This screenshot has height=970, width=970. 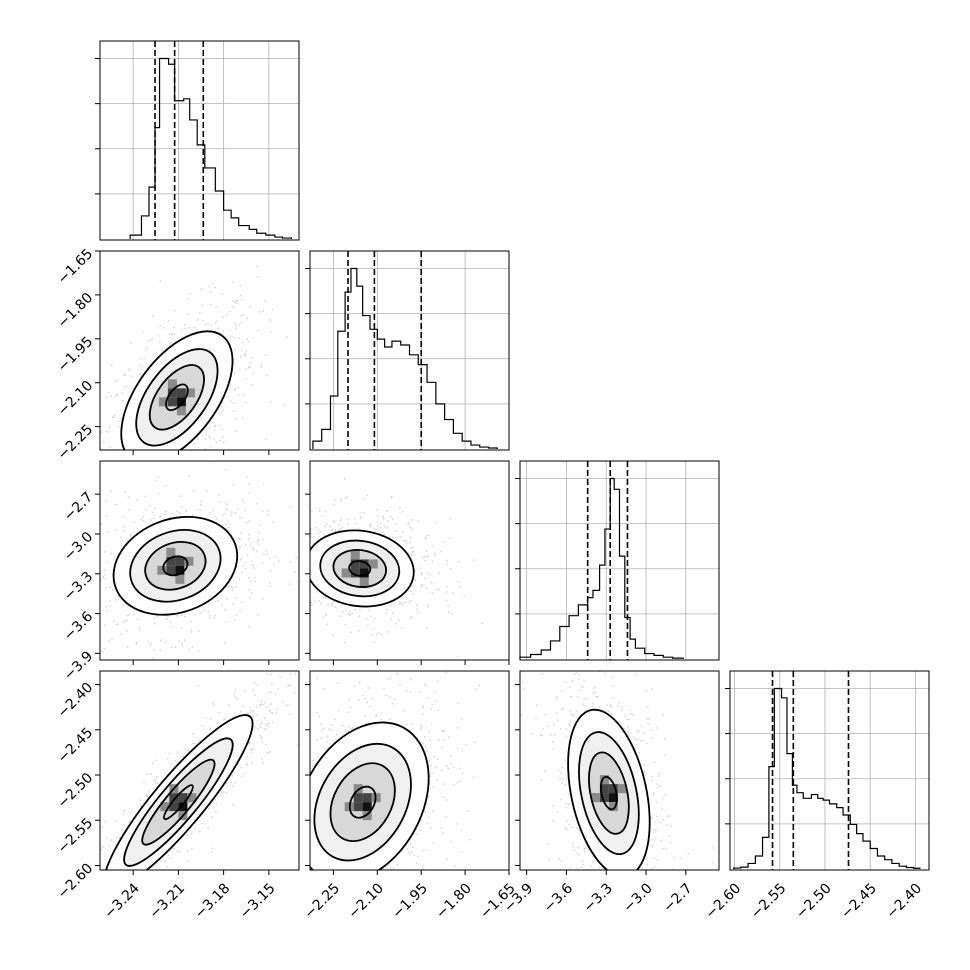 What do you see at coordinates (558, 897) in the screenshot?
I see `x-tick-label: −3.6` at bounding box center [558, 897].